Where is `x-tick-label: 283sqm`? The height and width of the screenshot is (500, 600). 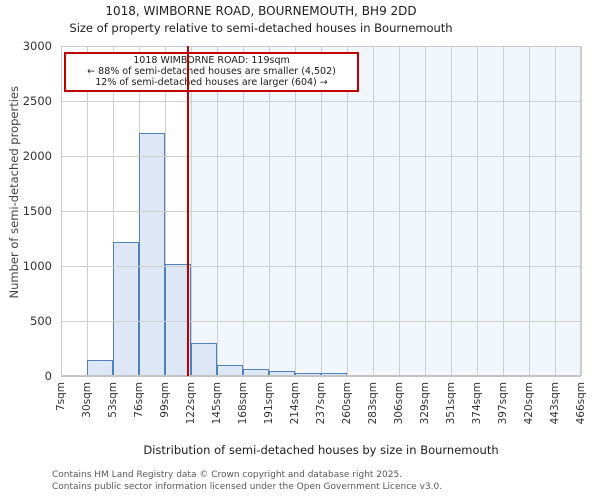
x-tick-label: 283sqm is located at coordinates (373, 403).